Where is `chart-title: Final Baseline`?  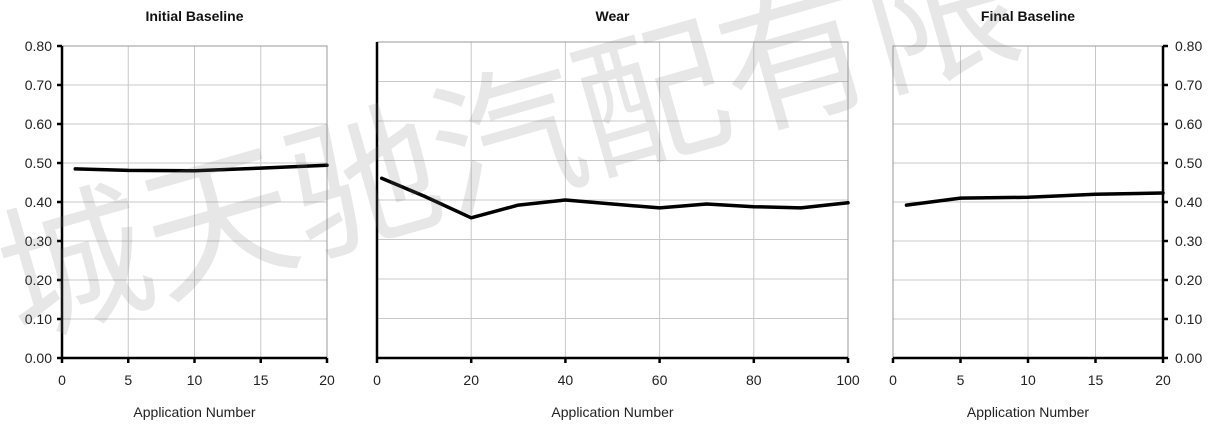
chart-title: Final Baseline is located at coordinates (1028, 16).